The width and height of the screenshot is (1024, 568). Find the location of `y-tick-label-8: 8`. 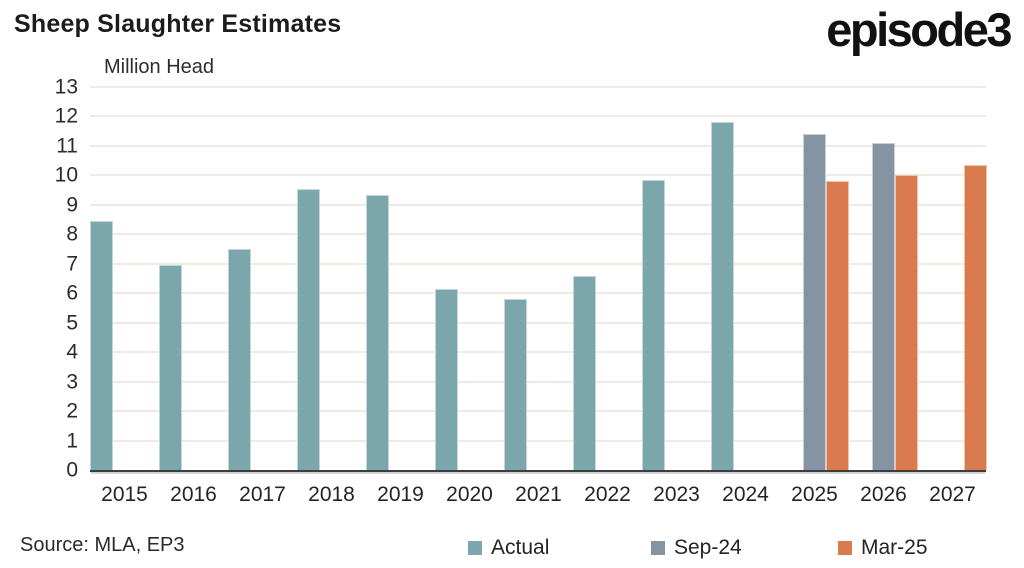

y-tick-label-8: 8 is located at coordinates (72, 234).